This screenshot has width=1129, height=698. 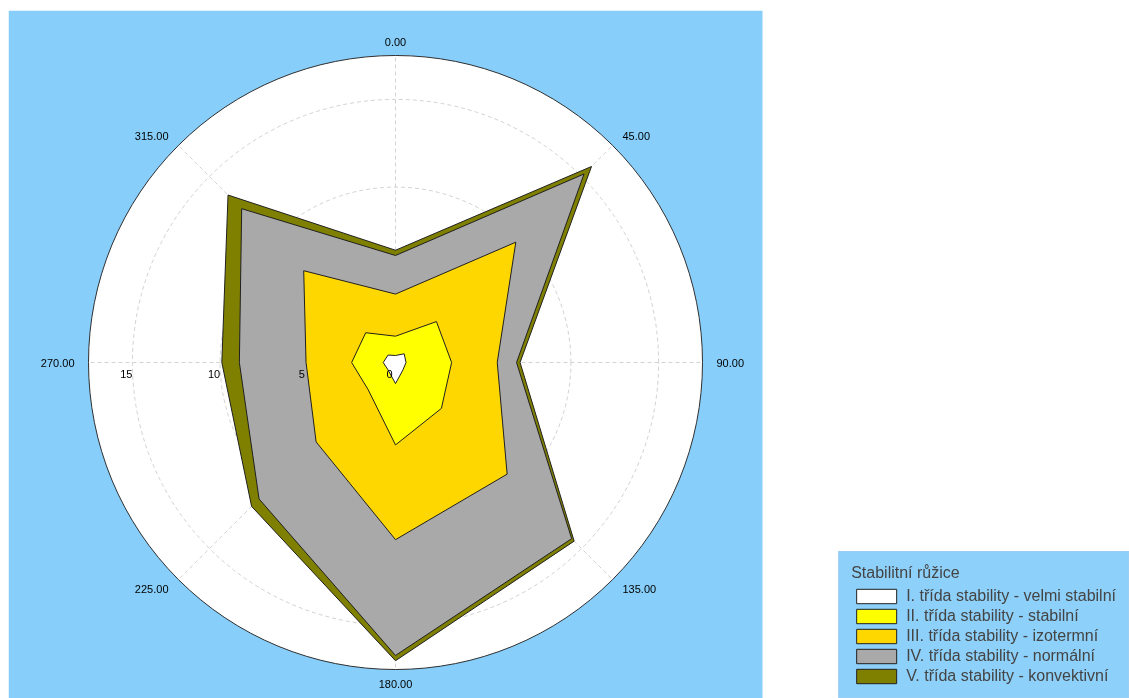 I want to click on legend-label: I. třída stability - velmi stabilní, so click(x=1011, y=596).